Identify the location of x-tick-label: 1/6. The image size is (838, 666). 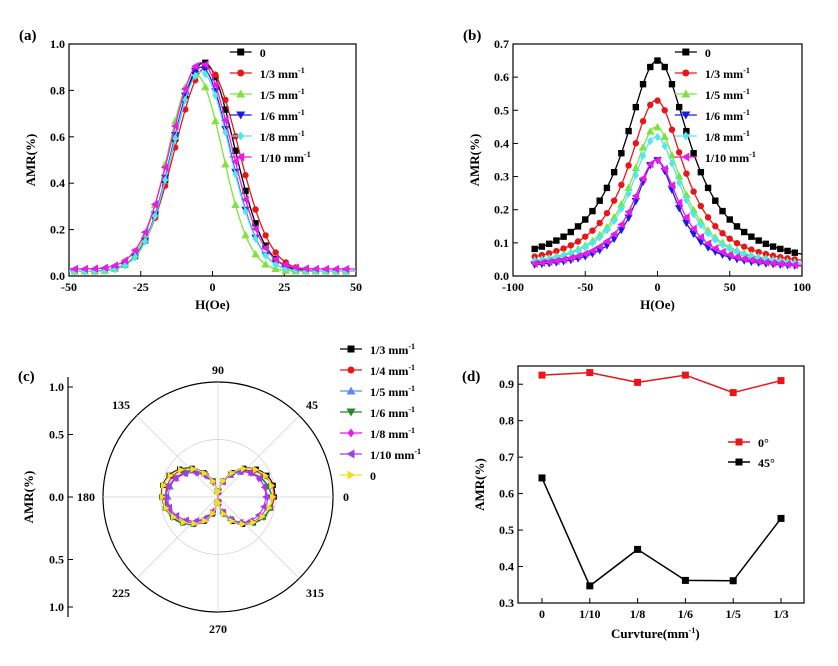
(685, 614).